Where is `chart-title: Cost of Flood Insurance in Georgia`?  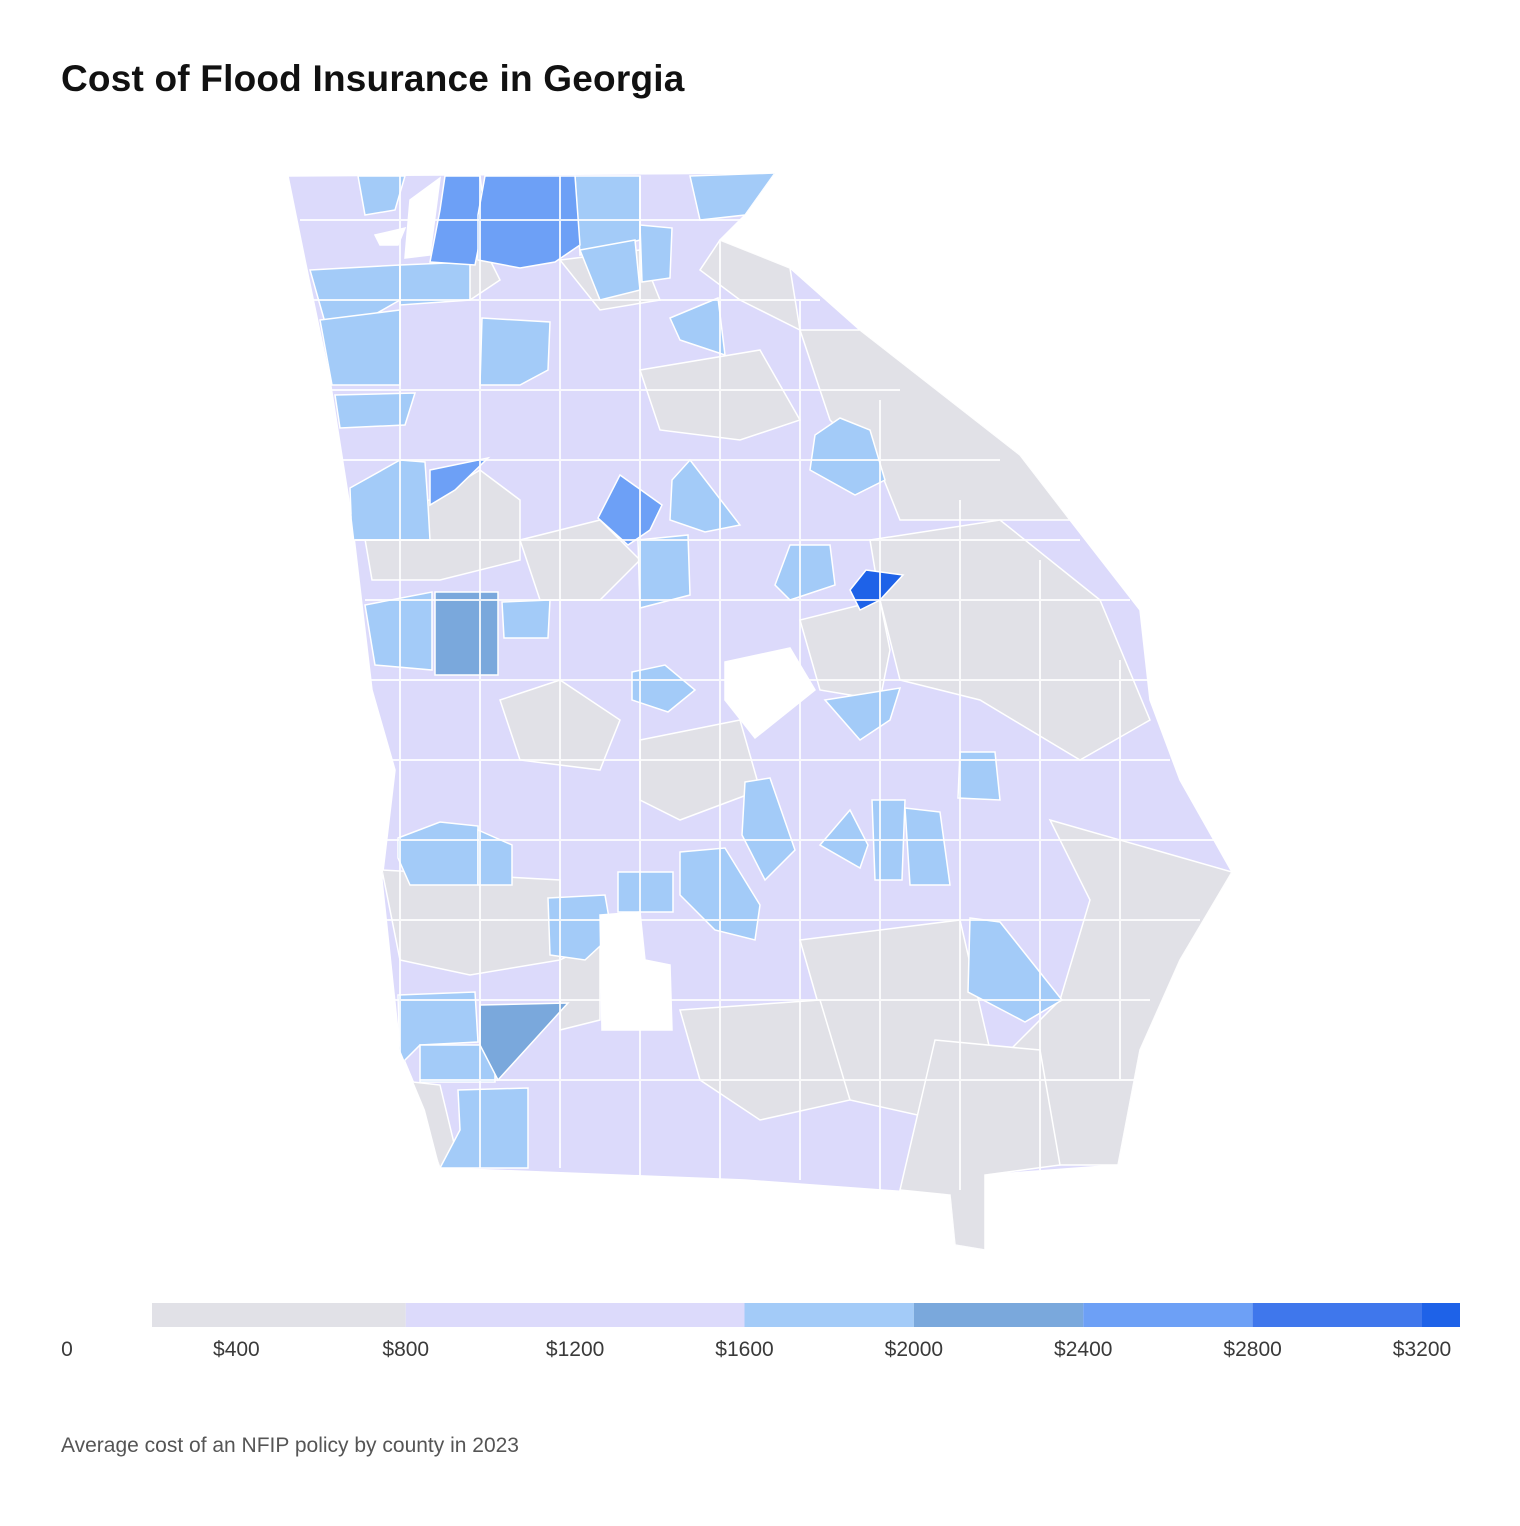 chart-title: Cost of Flood Insurance in Georgia is located at coordinates (373, 78).